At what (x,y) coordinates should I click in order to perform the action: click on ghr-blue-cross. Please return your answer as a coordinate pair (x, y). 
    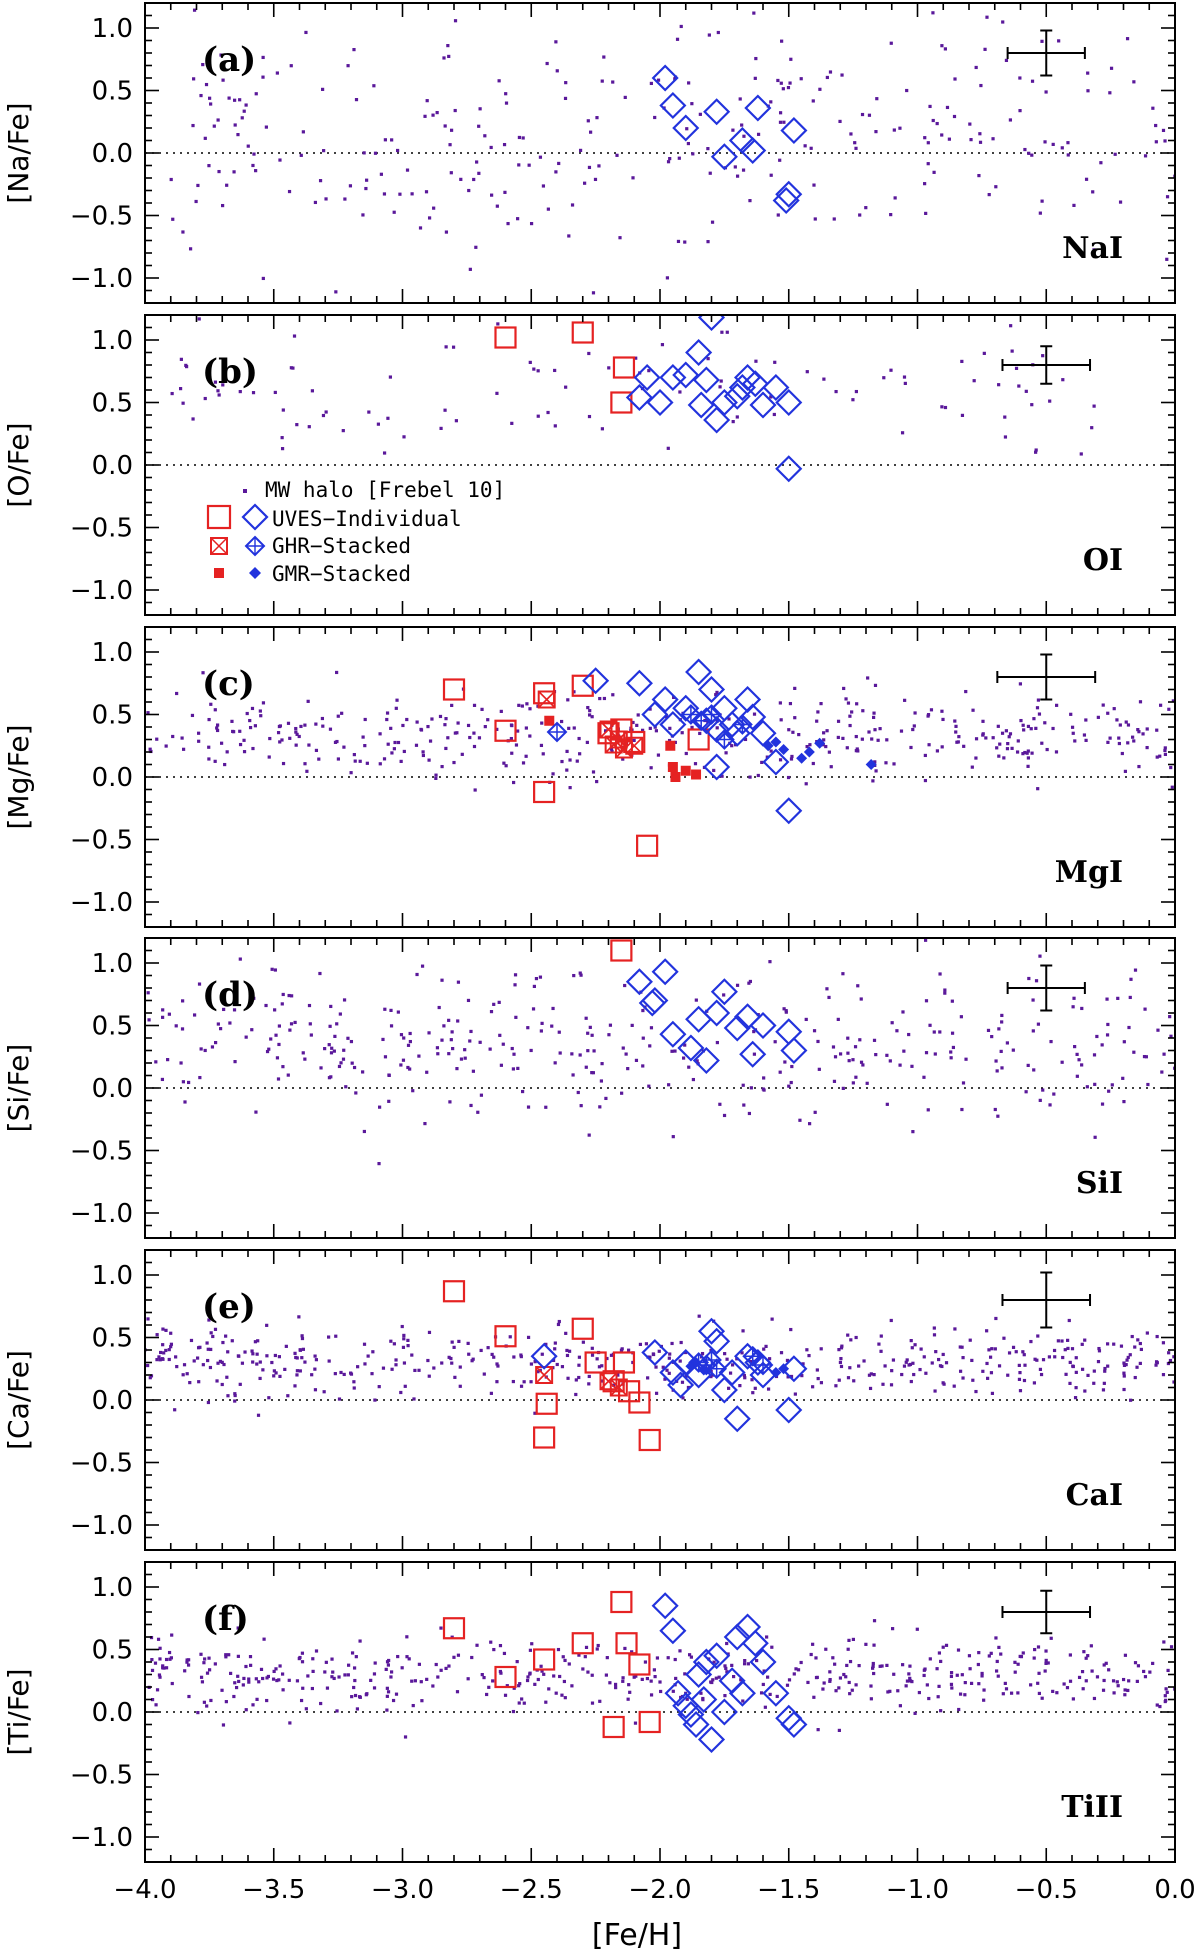
    Looking at the image, I should click on (763, 1365).